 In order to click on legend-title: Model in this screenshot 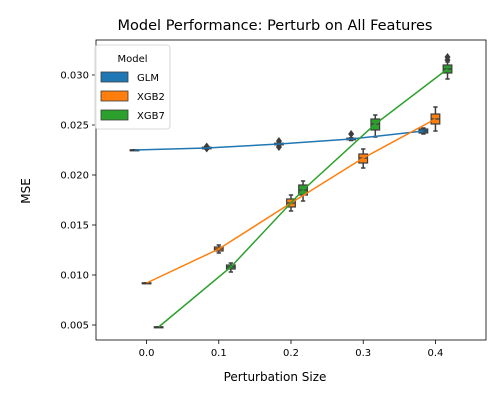, I will do `click(132, 59)`.